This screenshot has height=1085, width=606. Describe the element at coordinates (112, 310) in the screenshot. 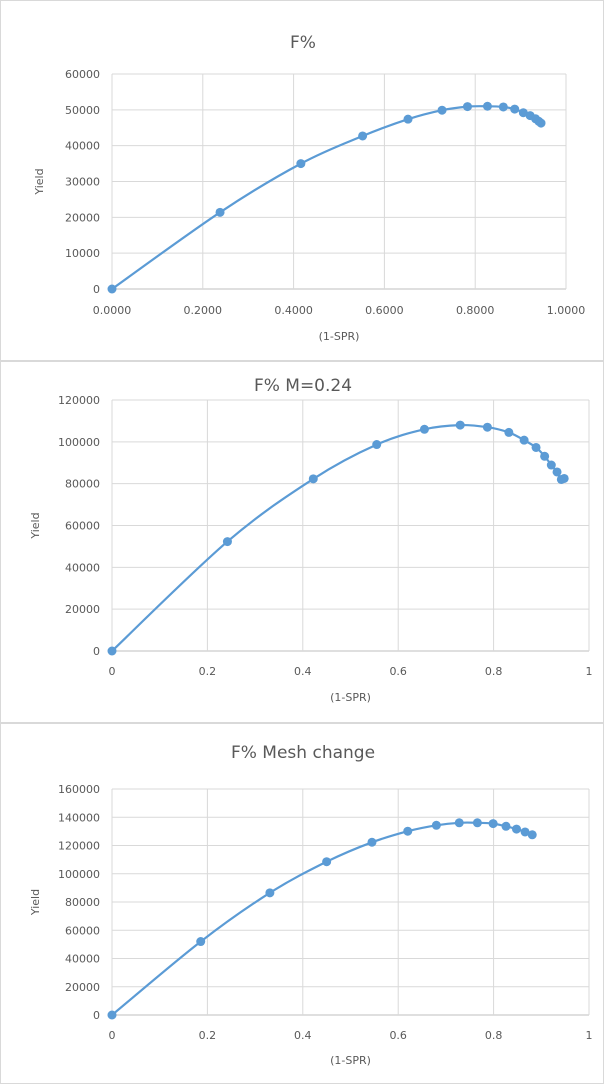

I see `x-tick-label: 0.0000` at that location.